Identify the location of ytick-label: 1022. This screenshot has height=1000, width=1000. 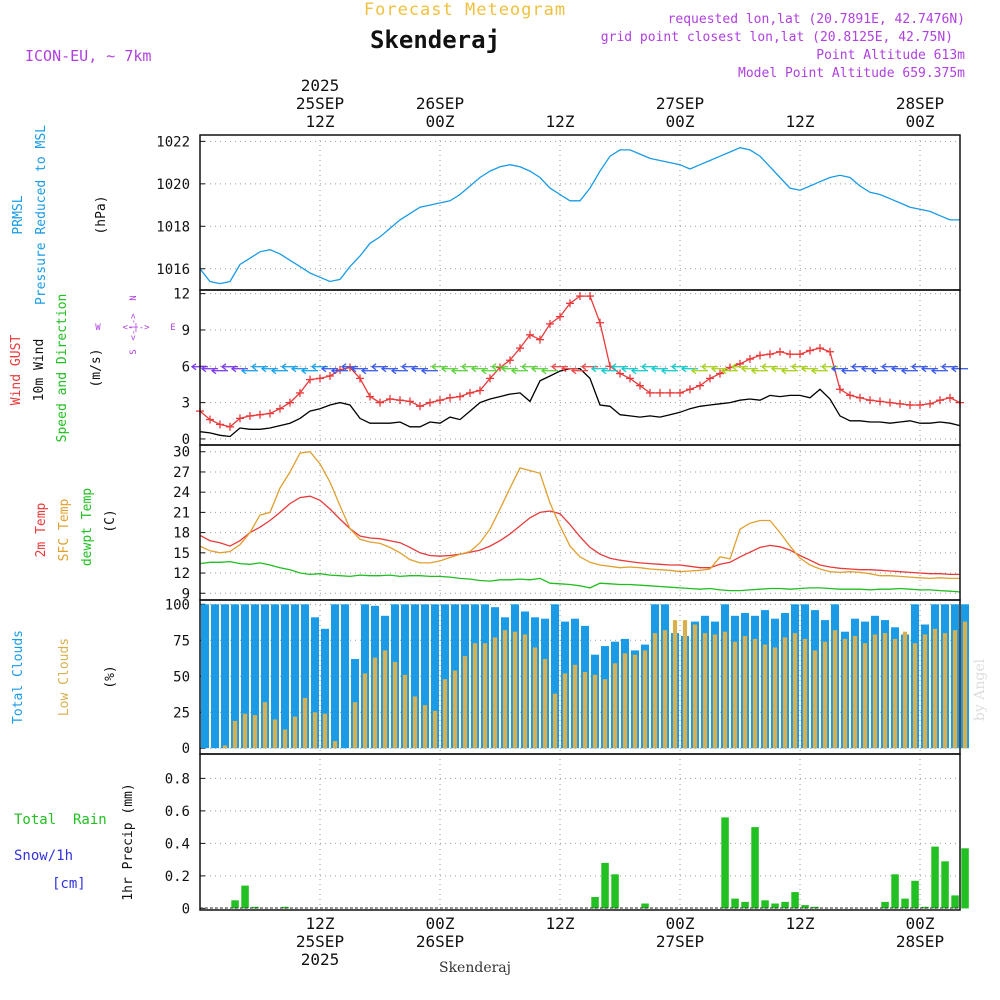
(173, 142).